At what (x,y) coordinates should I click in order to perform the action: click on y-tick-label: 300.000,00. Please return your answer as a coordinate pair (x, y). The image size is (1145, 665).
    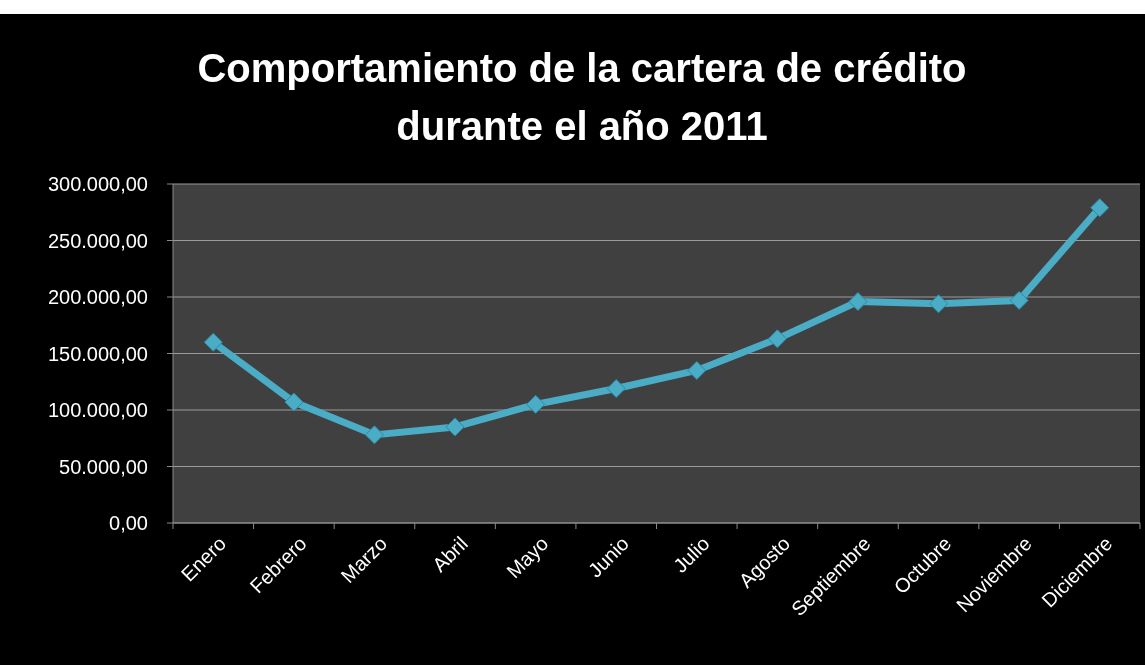
    Looking at the image, I should click on (97, 184).